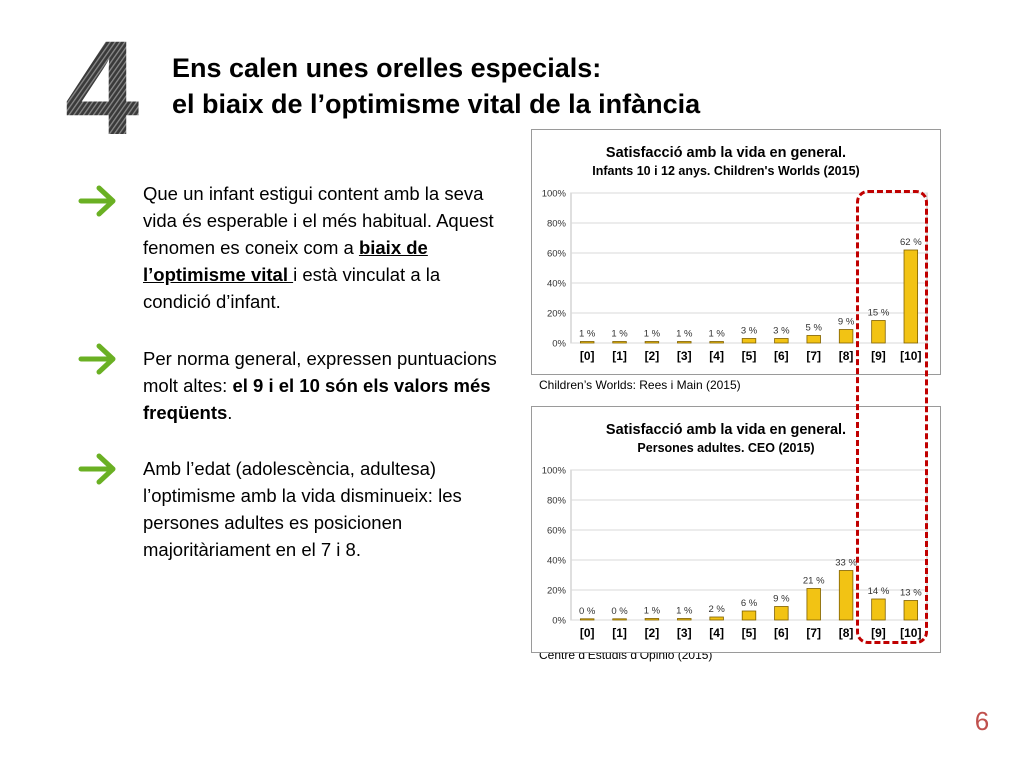  Describe the element at coordinates (814, 581) in the screenshot. I see `data-label: 21 %` at that location.